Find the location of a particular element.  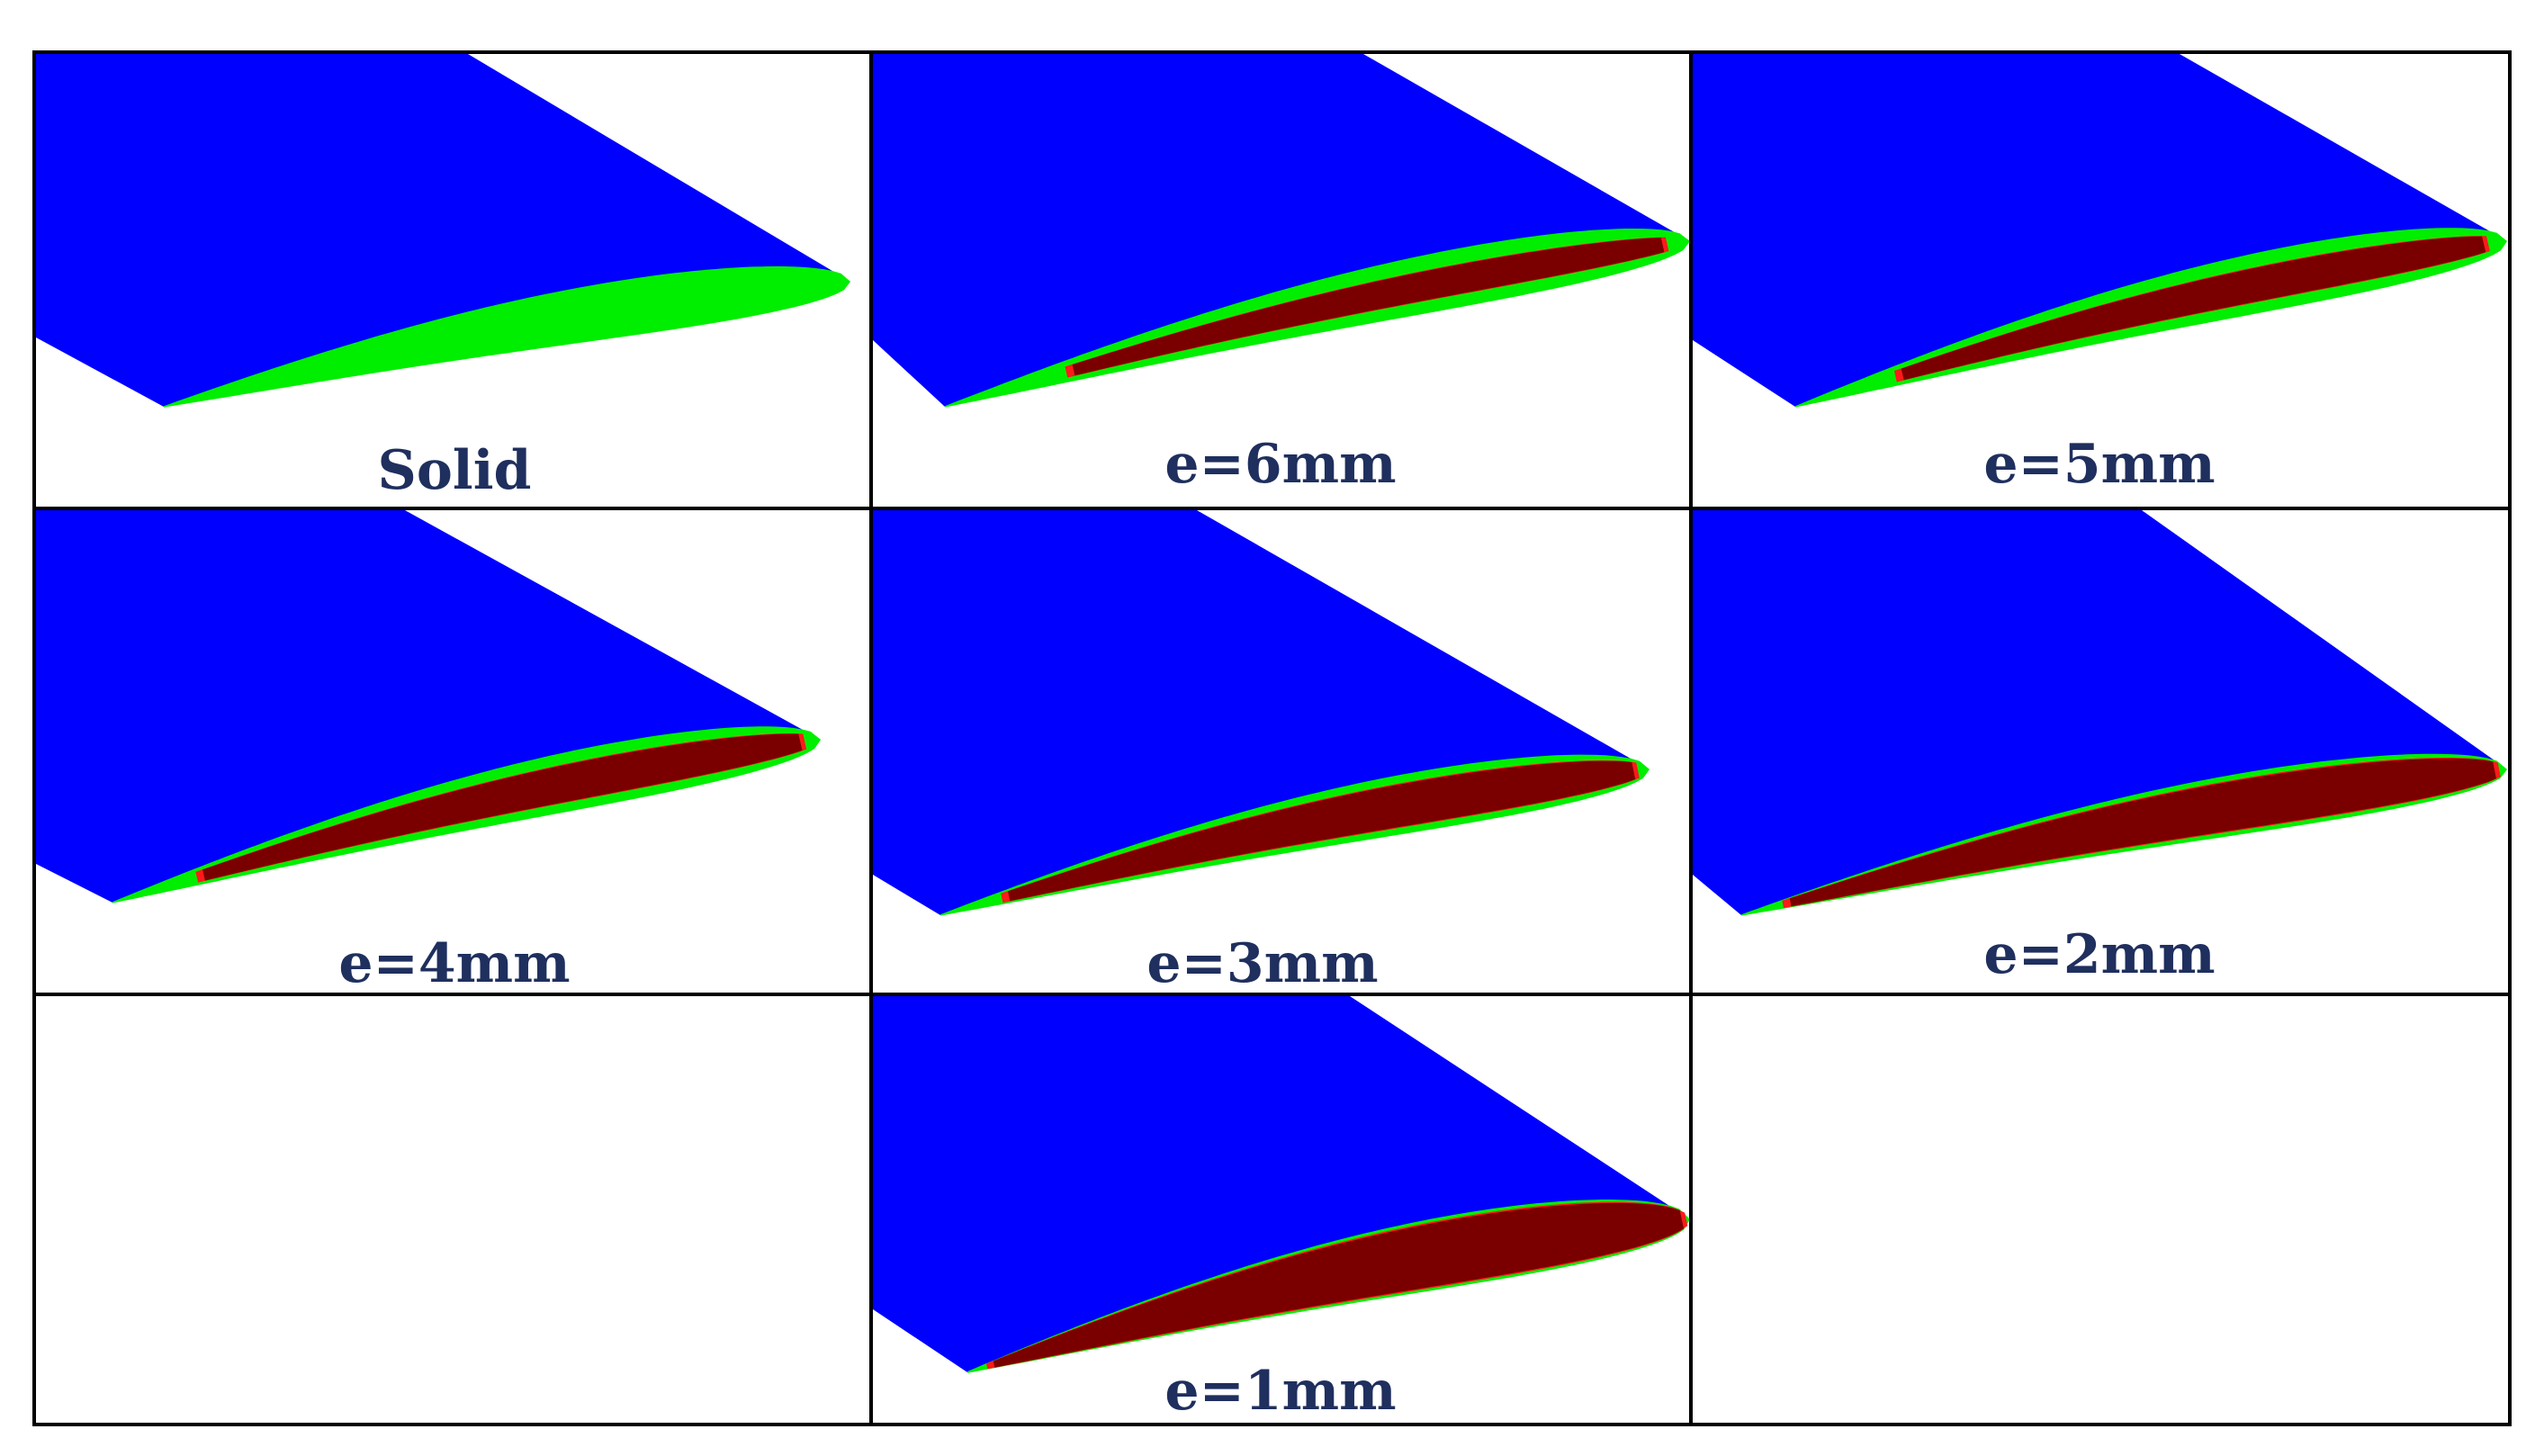

panel-label-e1mm: e=1mm is located at coordinates (1280, 1391).